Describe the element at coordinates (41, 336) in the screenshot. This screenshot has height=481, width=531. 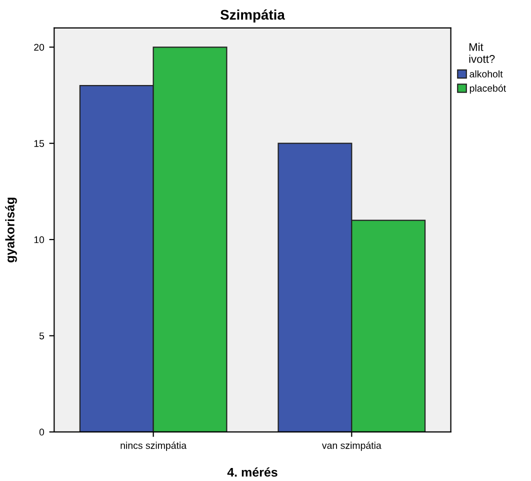
I see `y-tick-label: 5` at that location.